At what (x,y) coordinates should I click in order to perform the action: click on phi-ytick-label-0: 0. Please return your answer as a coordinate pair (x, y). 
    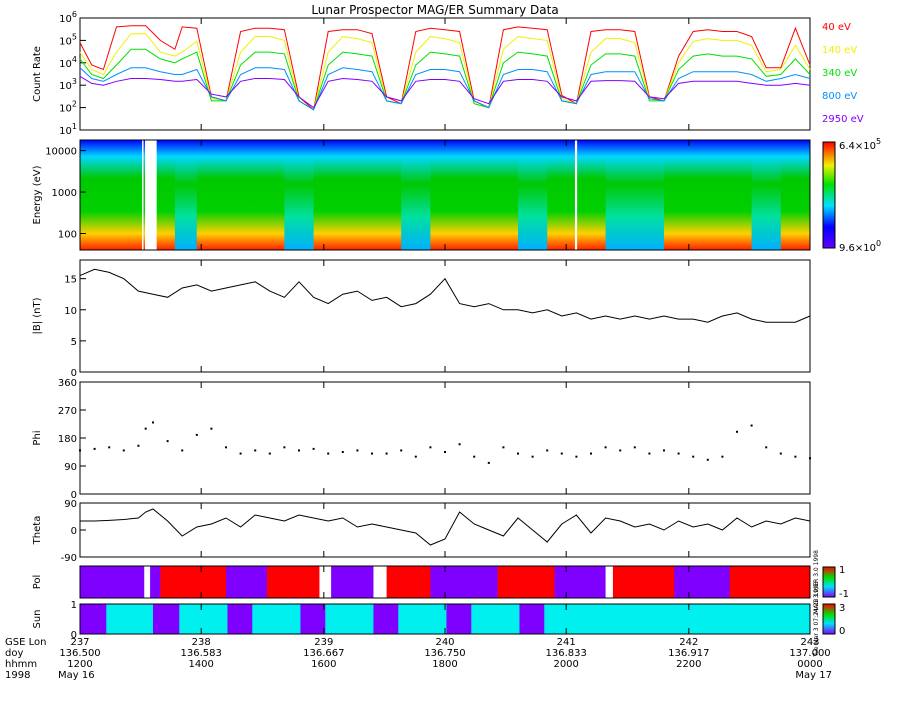
    Looking at the image, I should click on (74, 495).